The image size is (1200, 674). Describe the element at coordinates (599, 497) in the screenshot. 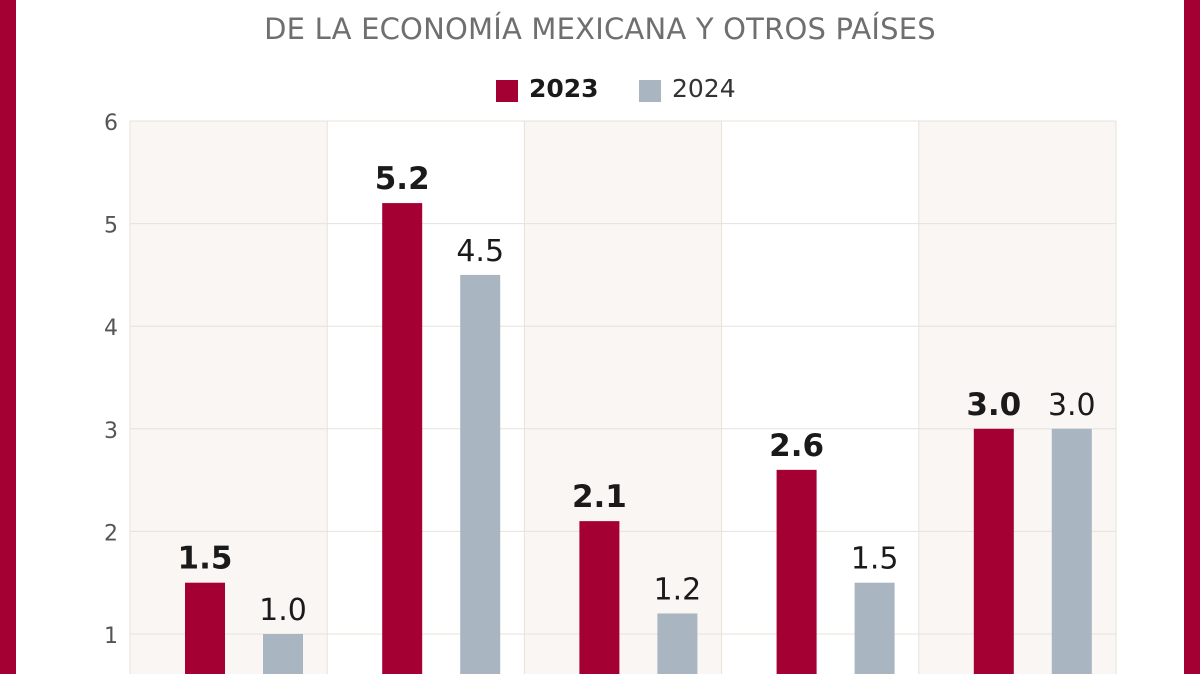

I see `value-label-2023-3: 2.1` at that location.